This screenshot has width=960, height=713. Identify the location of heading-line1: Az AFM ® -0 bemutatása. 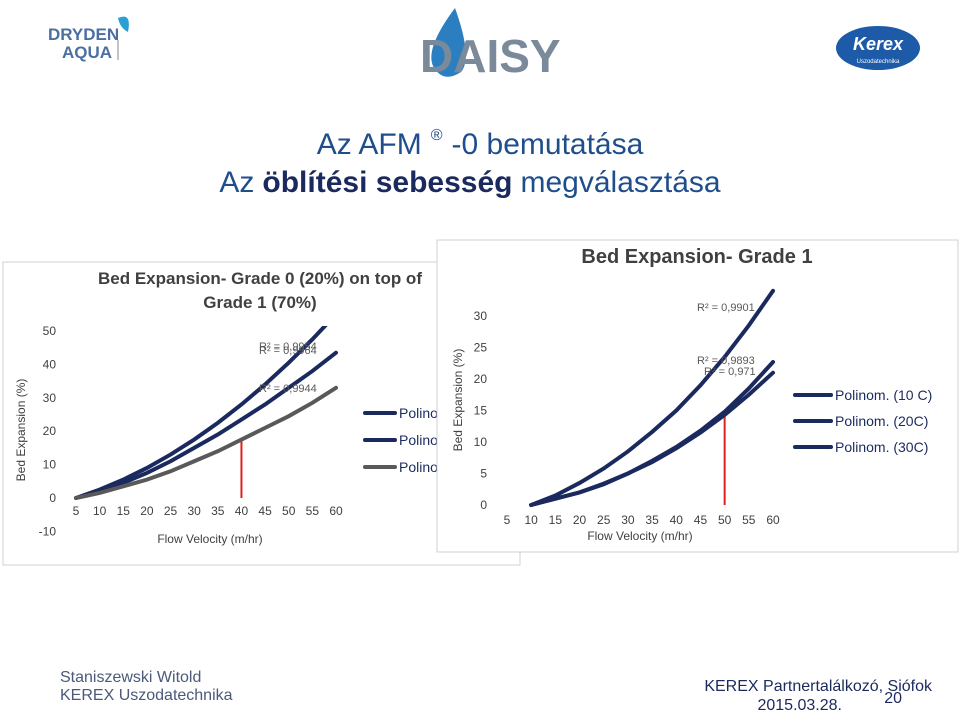
(480, 144).